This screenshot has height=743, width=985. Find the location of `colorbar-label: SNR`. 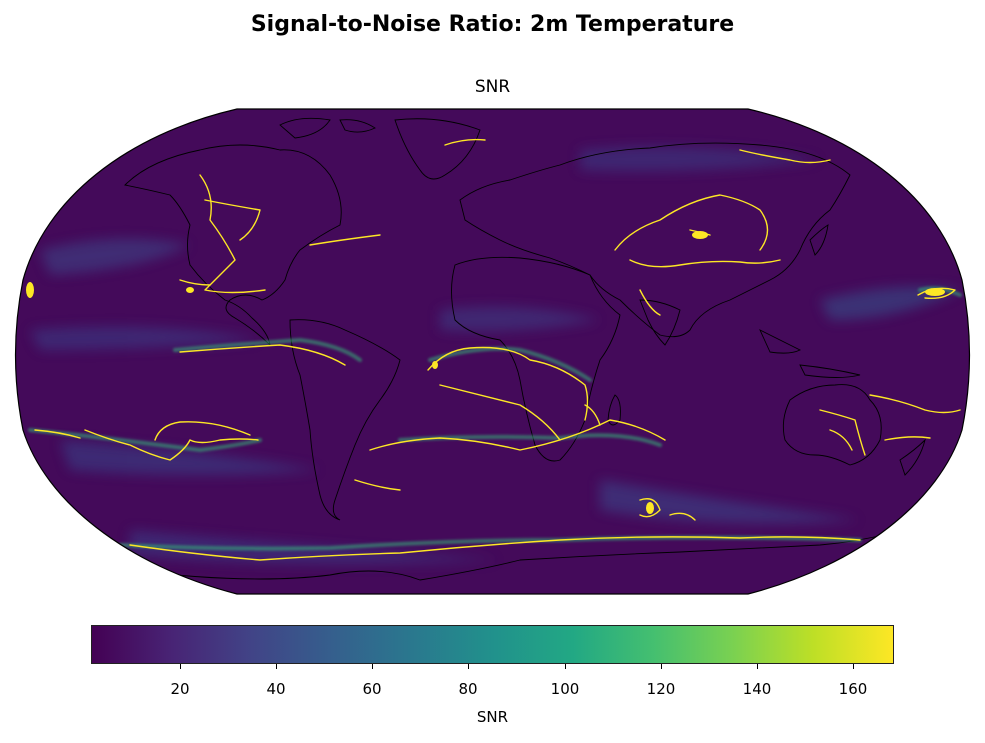

colorbar-label: SNR is located at coordinates (492, 717).